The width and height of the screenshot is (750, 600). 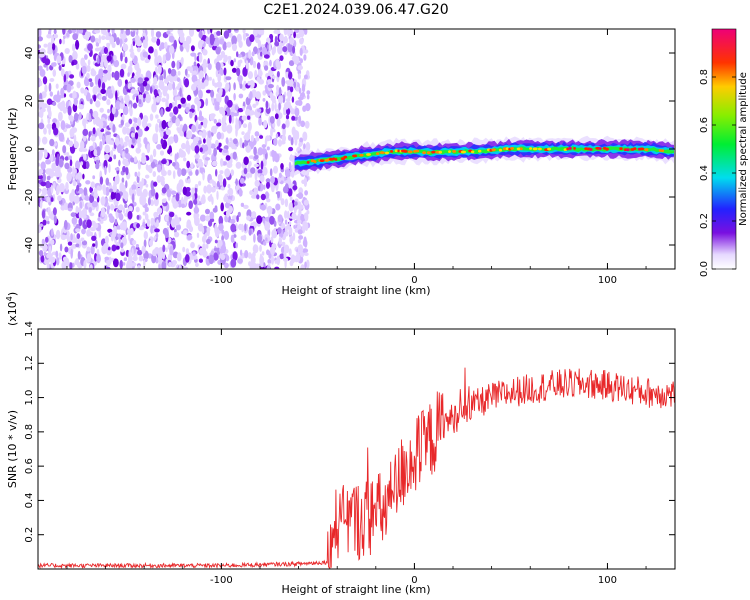 What do you see at coordinates (484, 156) in the screenshot?
I see `spectrogram-signal-band` at bounding box center [484, 156].